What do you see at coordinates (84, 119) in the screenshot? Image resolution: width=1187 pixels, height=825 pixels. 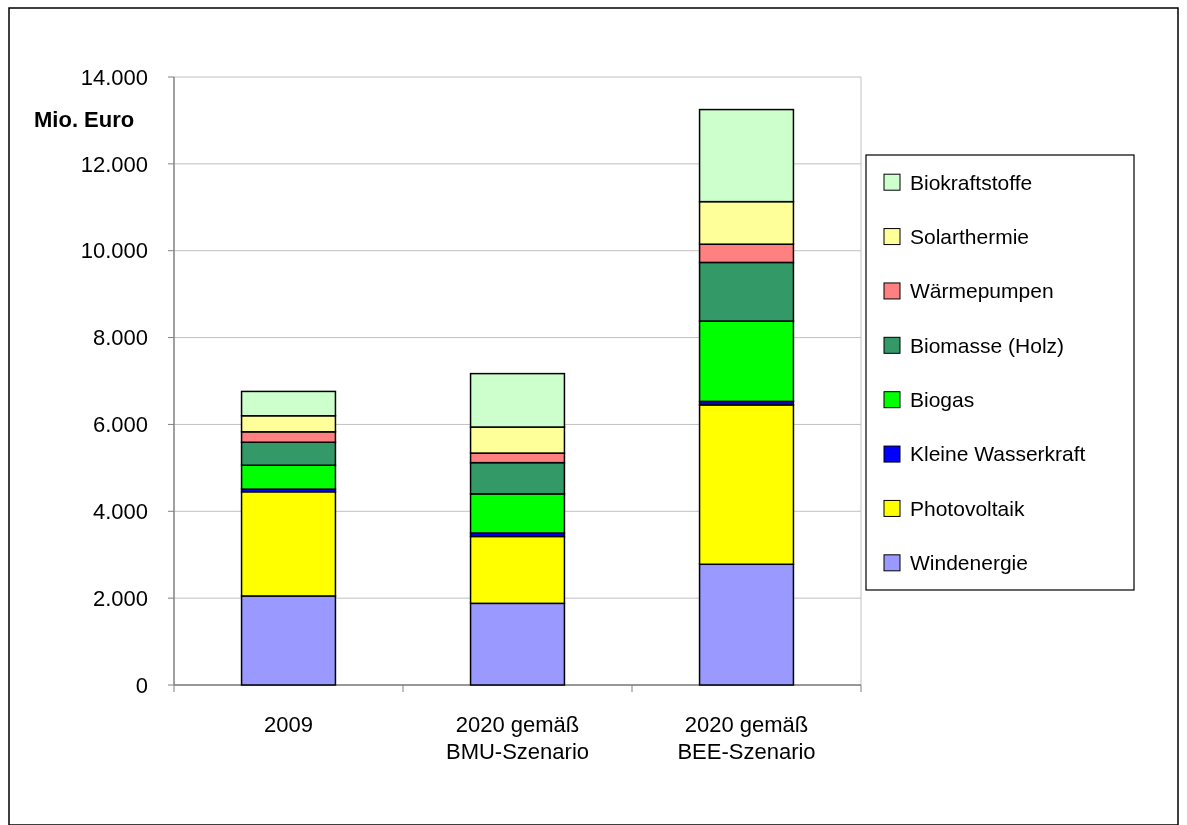 I see `y-axis-title: Mio. Euro` at bounding box center [84, 119].